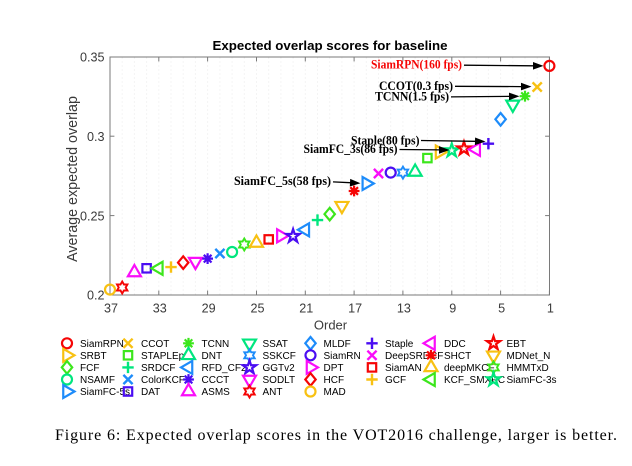  Describe the element at coordinates (92, 58) in the screenshot. I see `svg-text: 0.35` at that location.